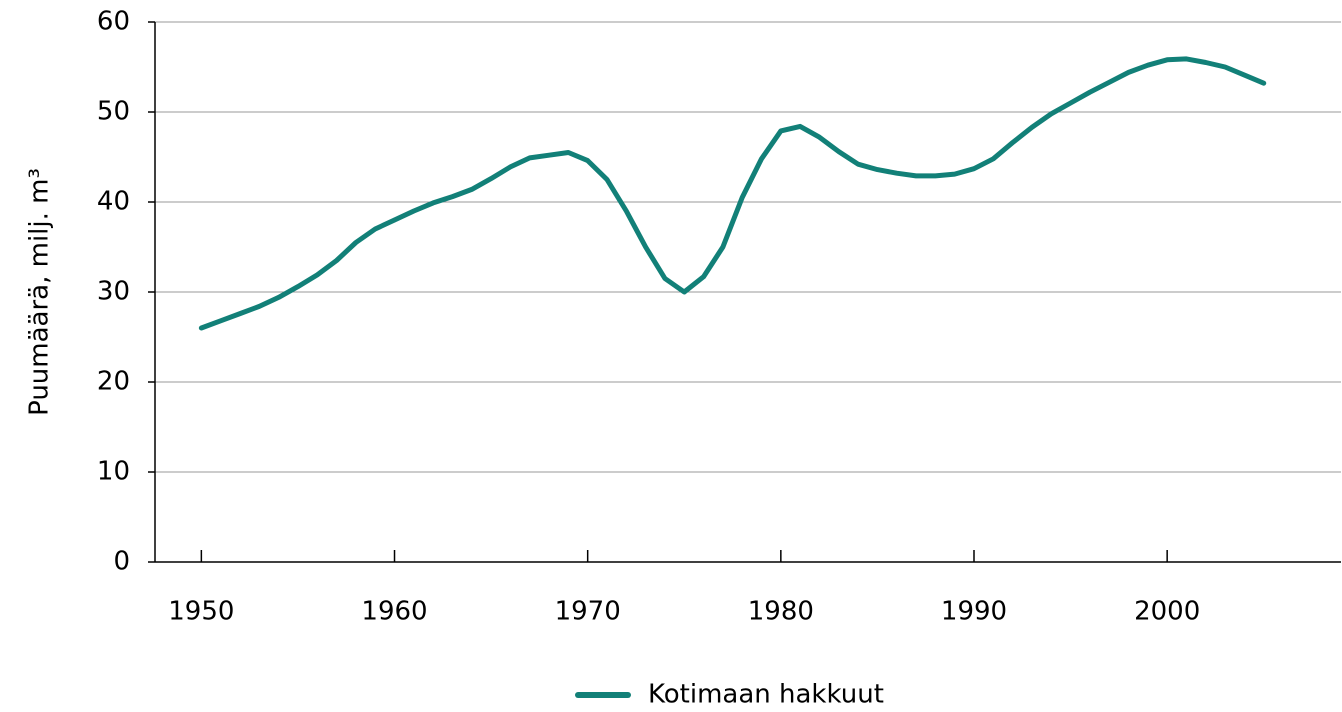 The image size is (1342, 712). I want to click on x-tick-label: 1950, so click(201, 612).